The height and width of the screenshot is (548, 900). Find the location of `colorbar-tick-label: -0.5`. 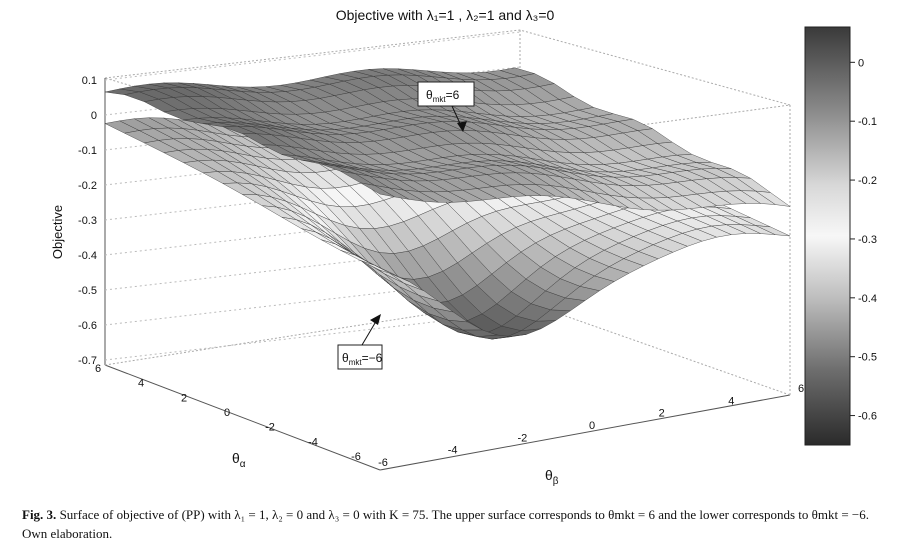

colorbar-tick-label: -0.5 is located at coordinates (867, 358).